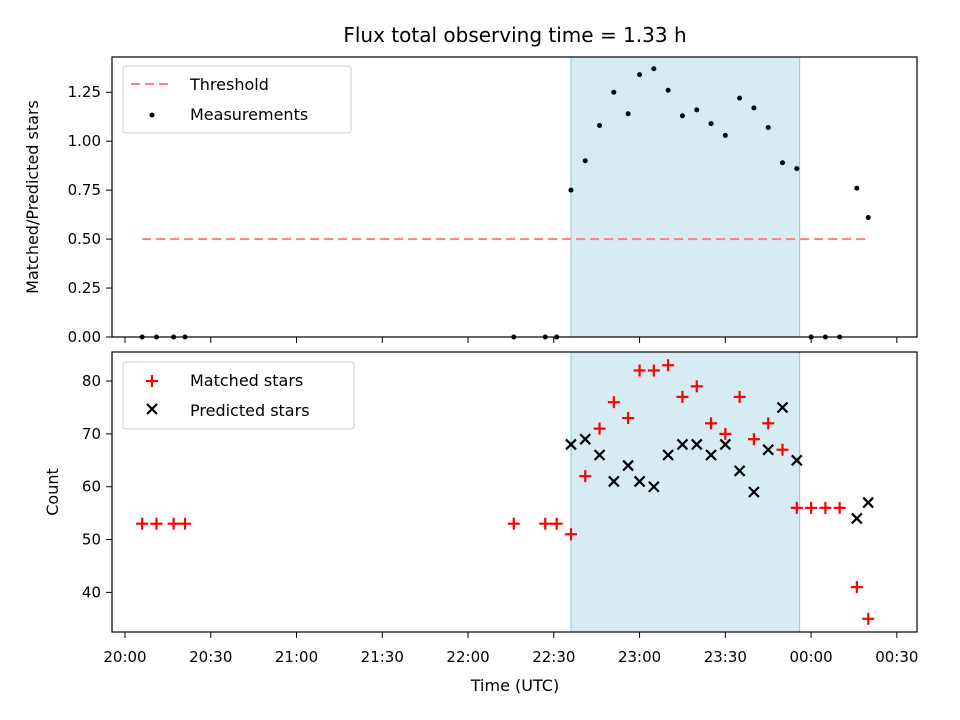 The height and width of the screenshot is (720, 960). What do you see at coordinates (467, 657) in the screenshot?
I see `x-tick-label: 22:00` at bounding box center [467, 657].